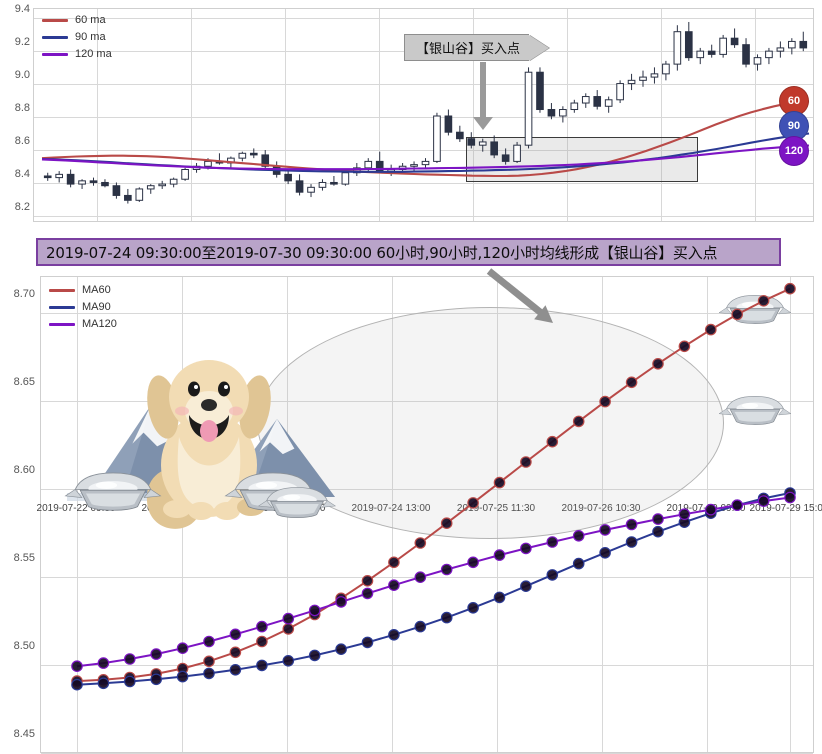  I want to click on ytick: 8.45, so click(24, 734).